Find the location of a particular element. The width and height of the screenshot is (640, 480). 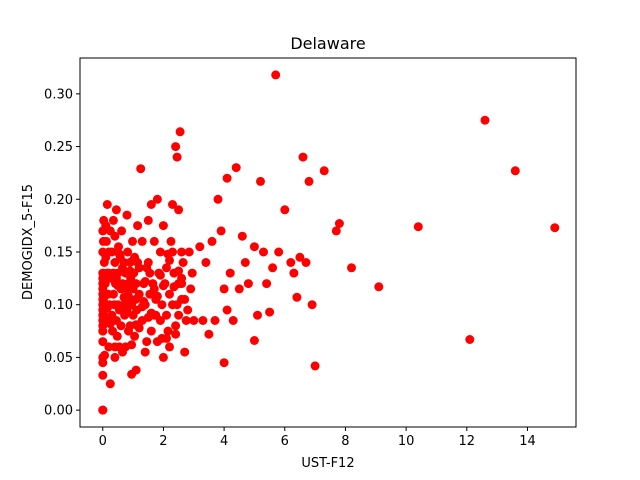

y-tick-label: 0.00 is located at coordinates (58, 411).